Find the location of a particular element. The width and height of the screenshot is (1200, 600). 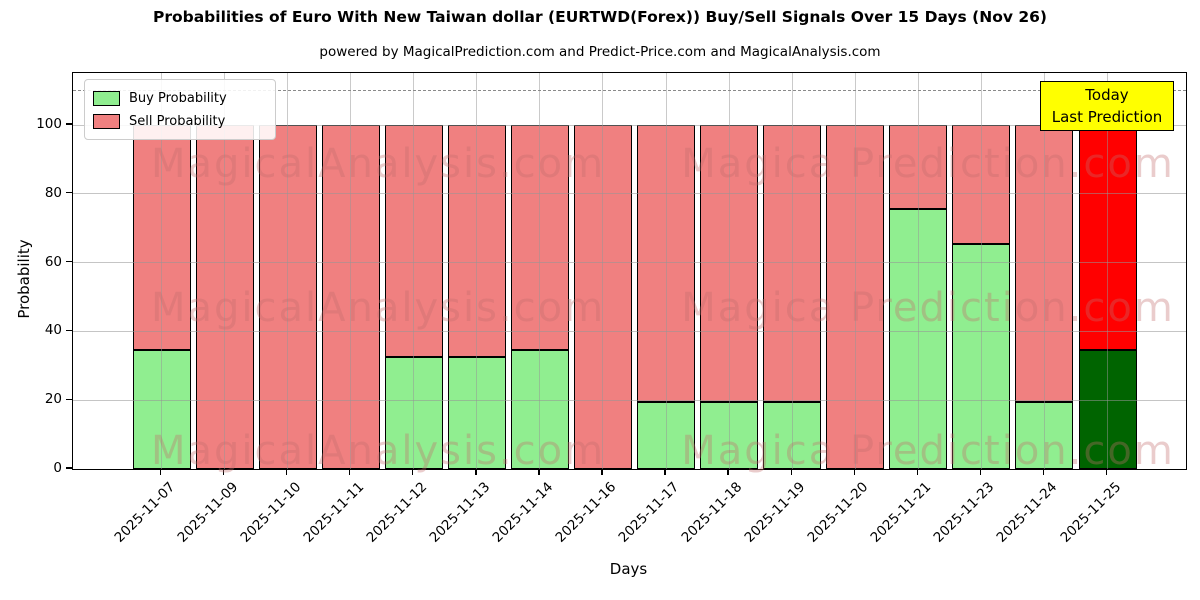

legend-label-buy: Buy Probability is located at coordinates (178, 98).